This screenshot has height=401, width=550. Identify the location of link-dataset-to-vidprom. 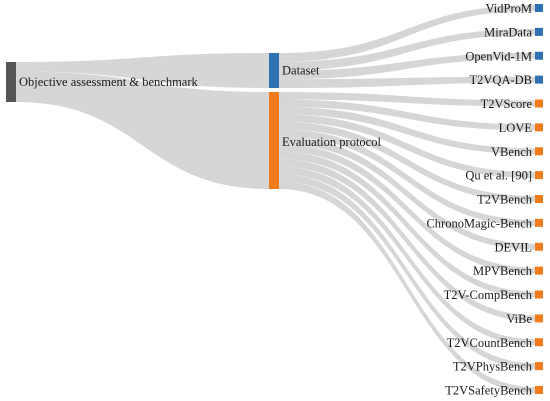
(407, 33).